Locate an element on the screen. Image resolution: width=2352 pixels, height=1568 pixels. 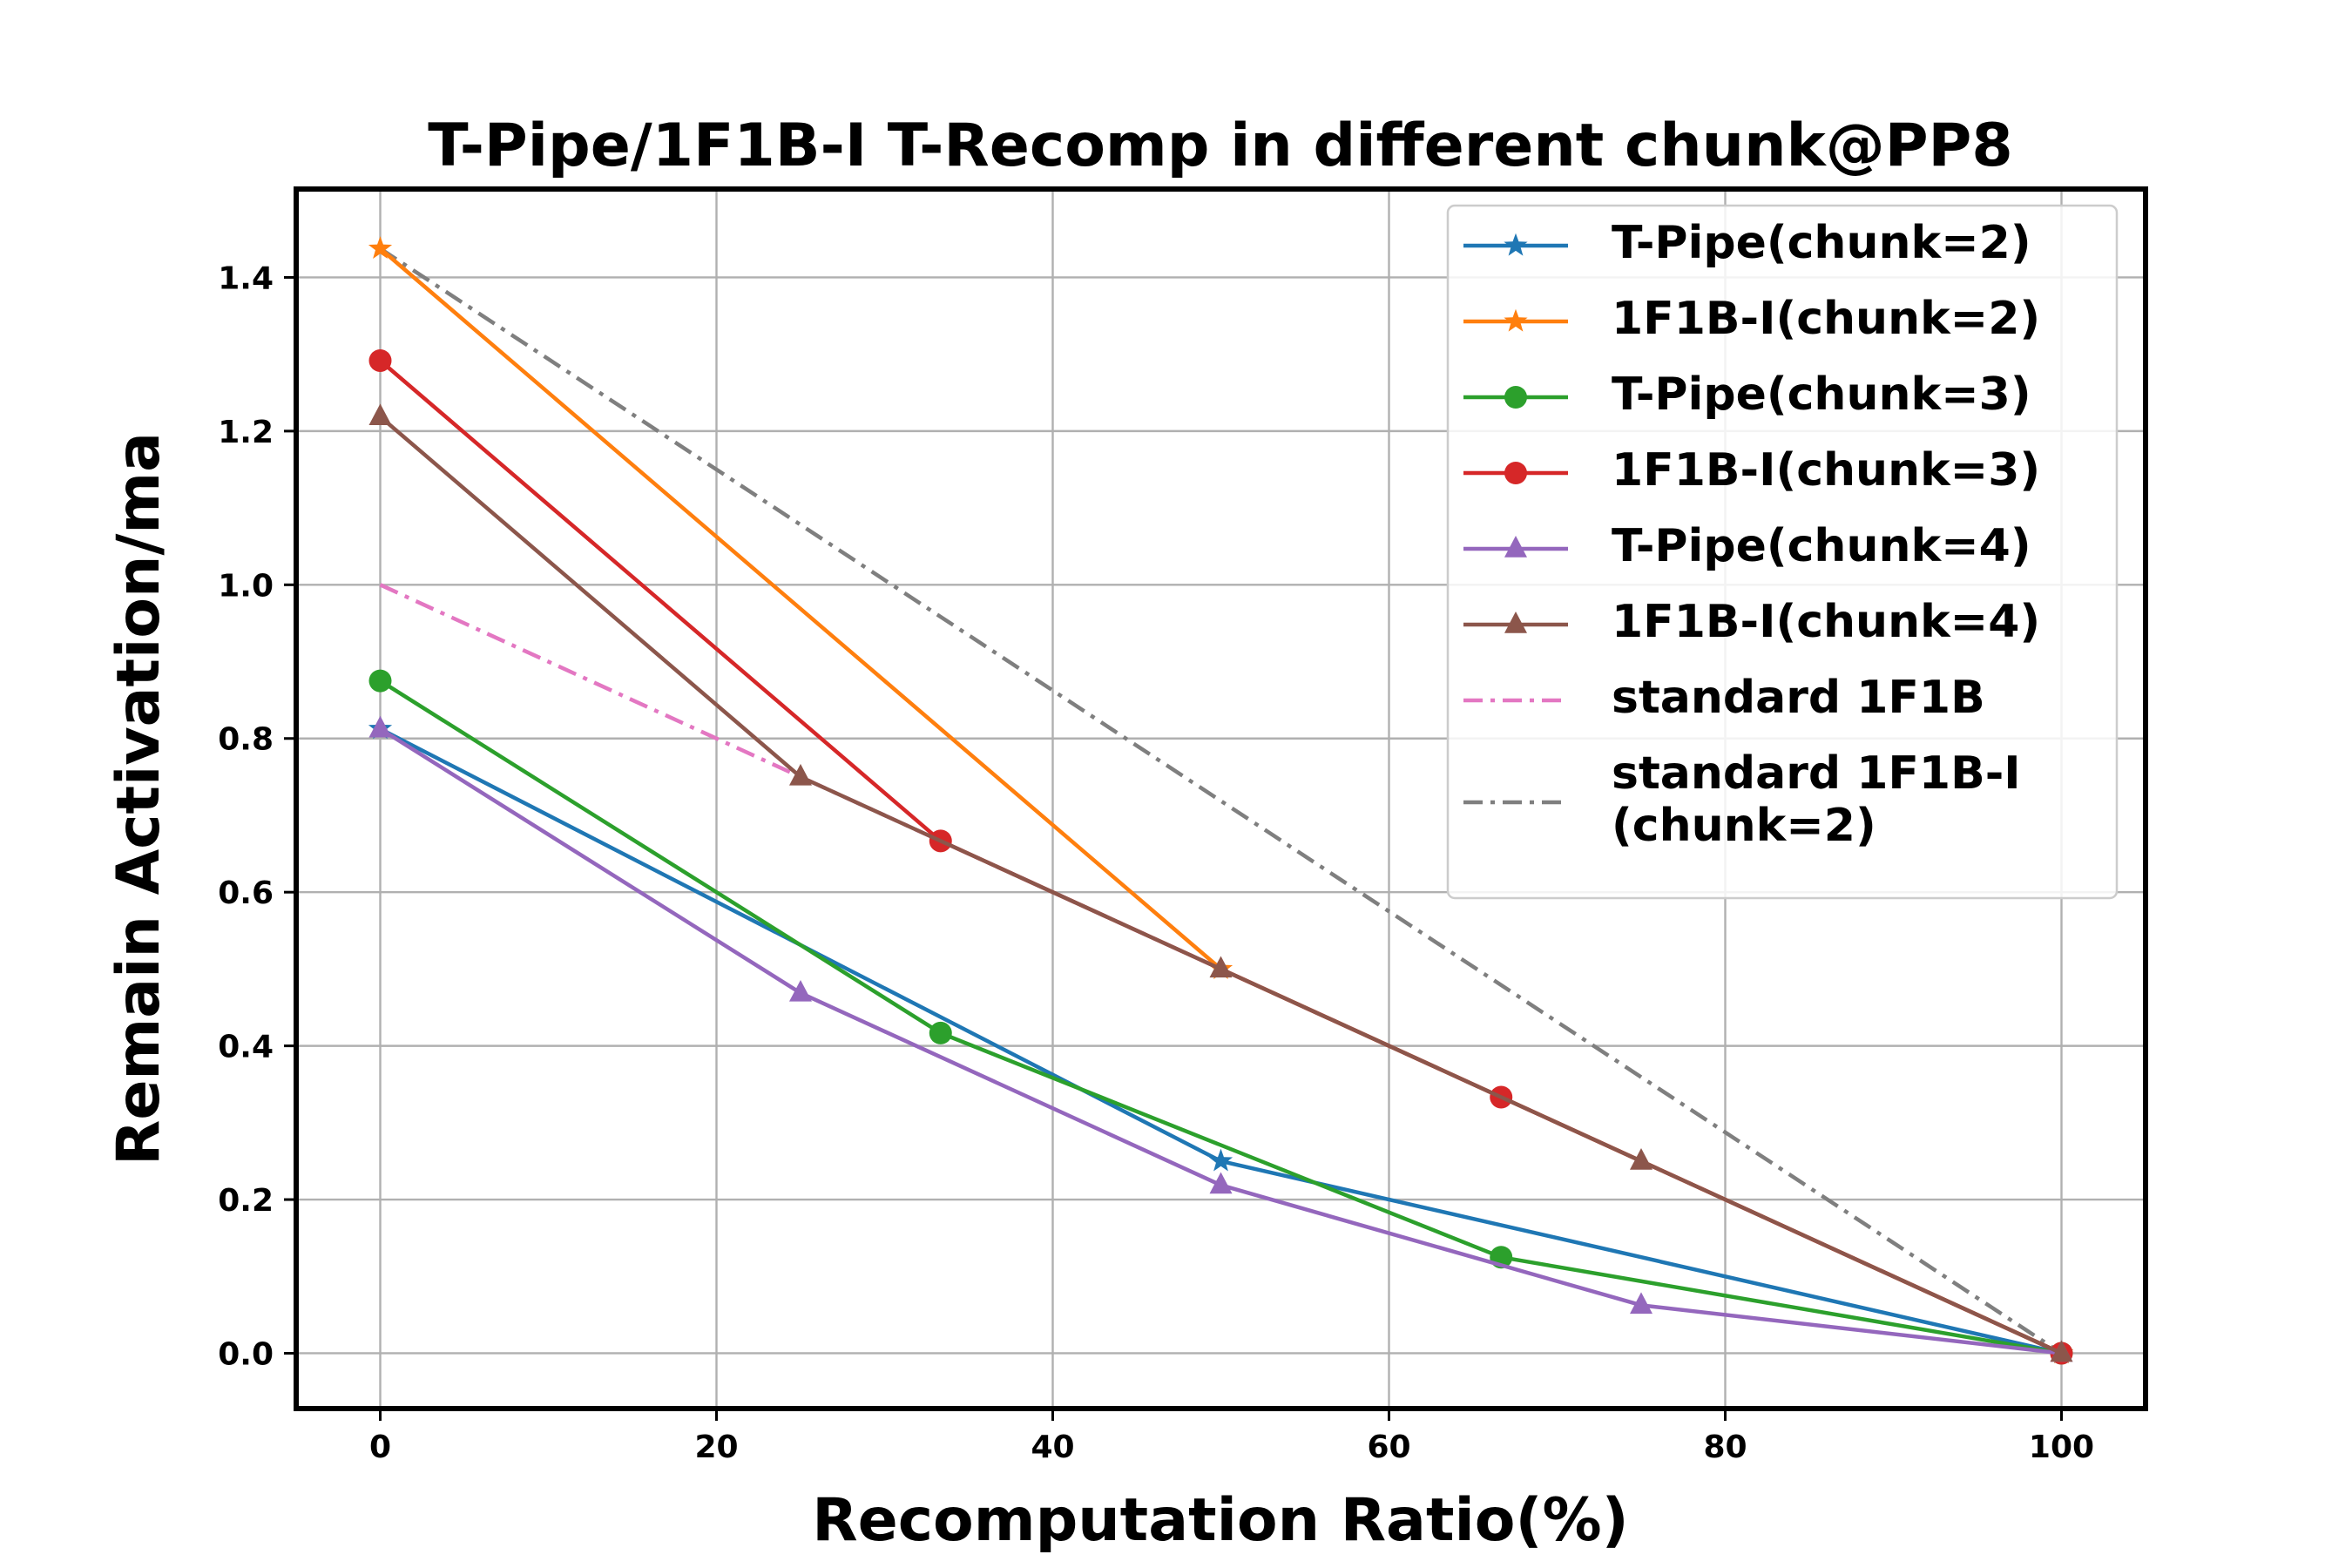
legend-label: T-Pipe(chunk=2) is located at coordinates (1821, 243).